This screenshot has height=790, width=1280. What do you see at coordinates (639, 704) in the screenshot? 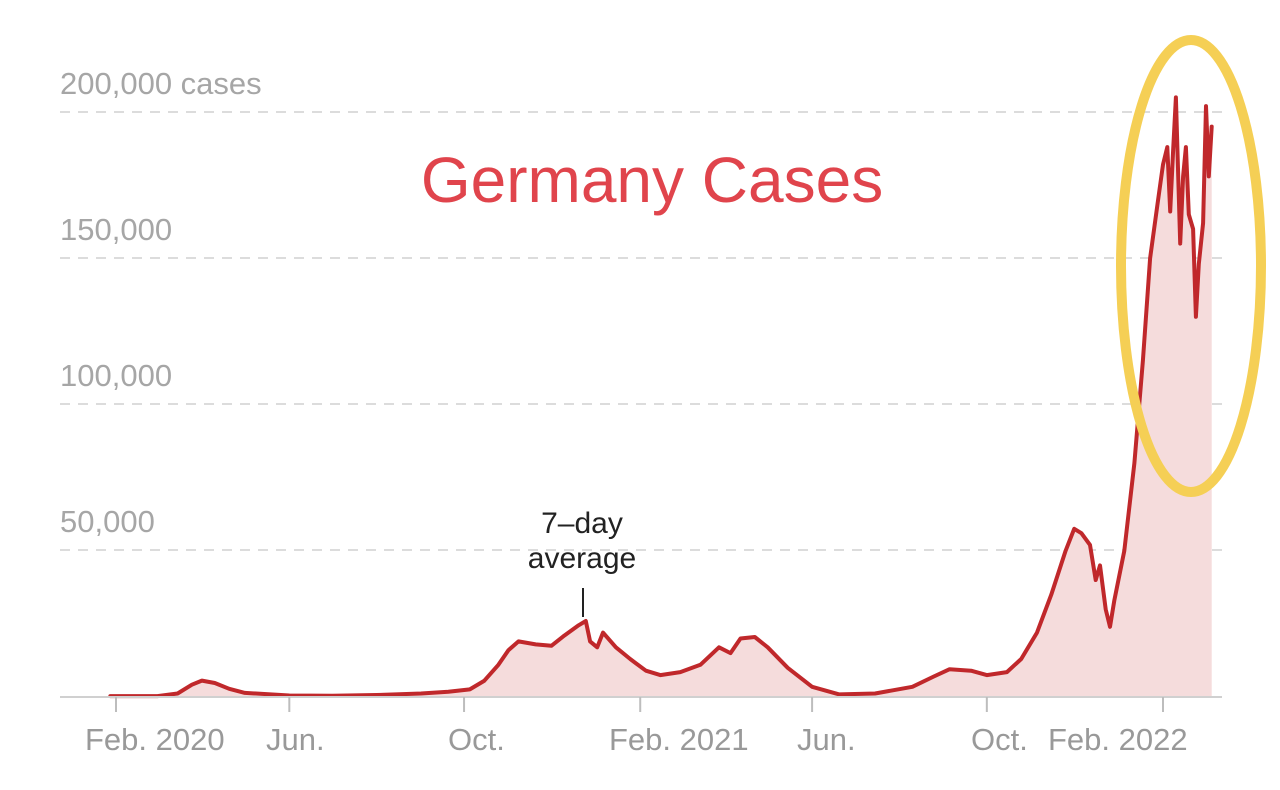
I see `x-axis-ticks` at bounding box center [639, 704].